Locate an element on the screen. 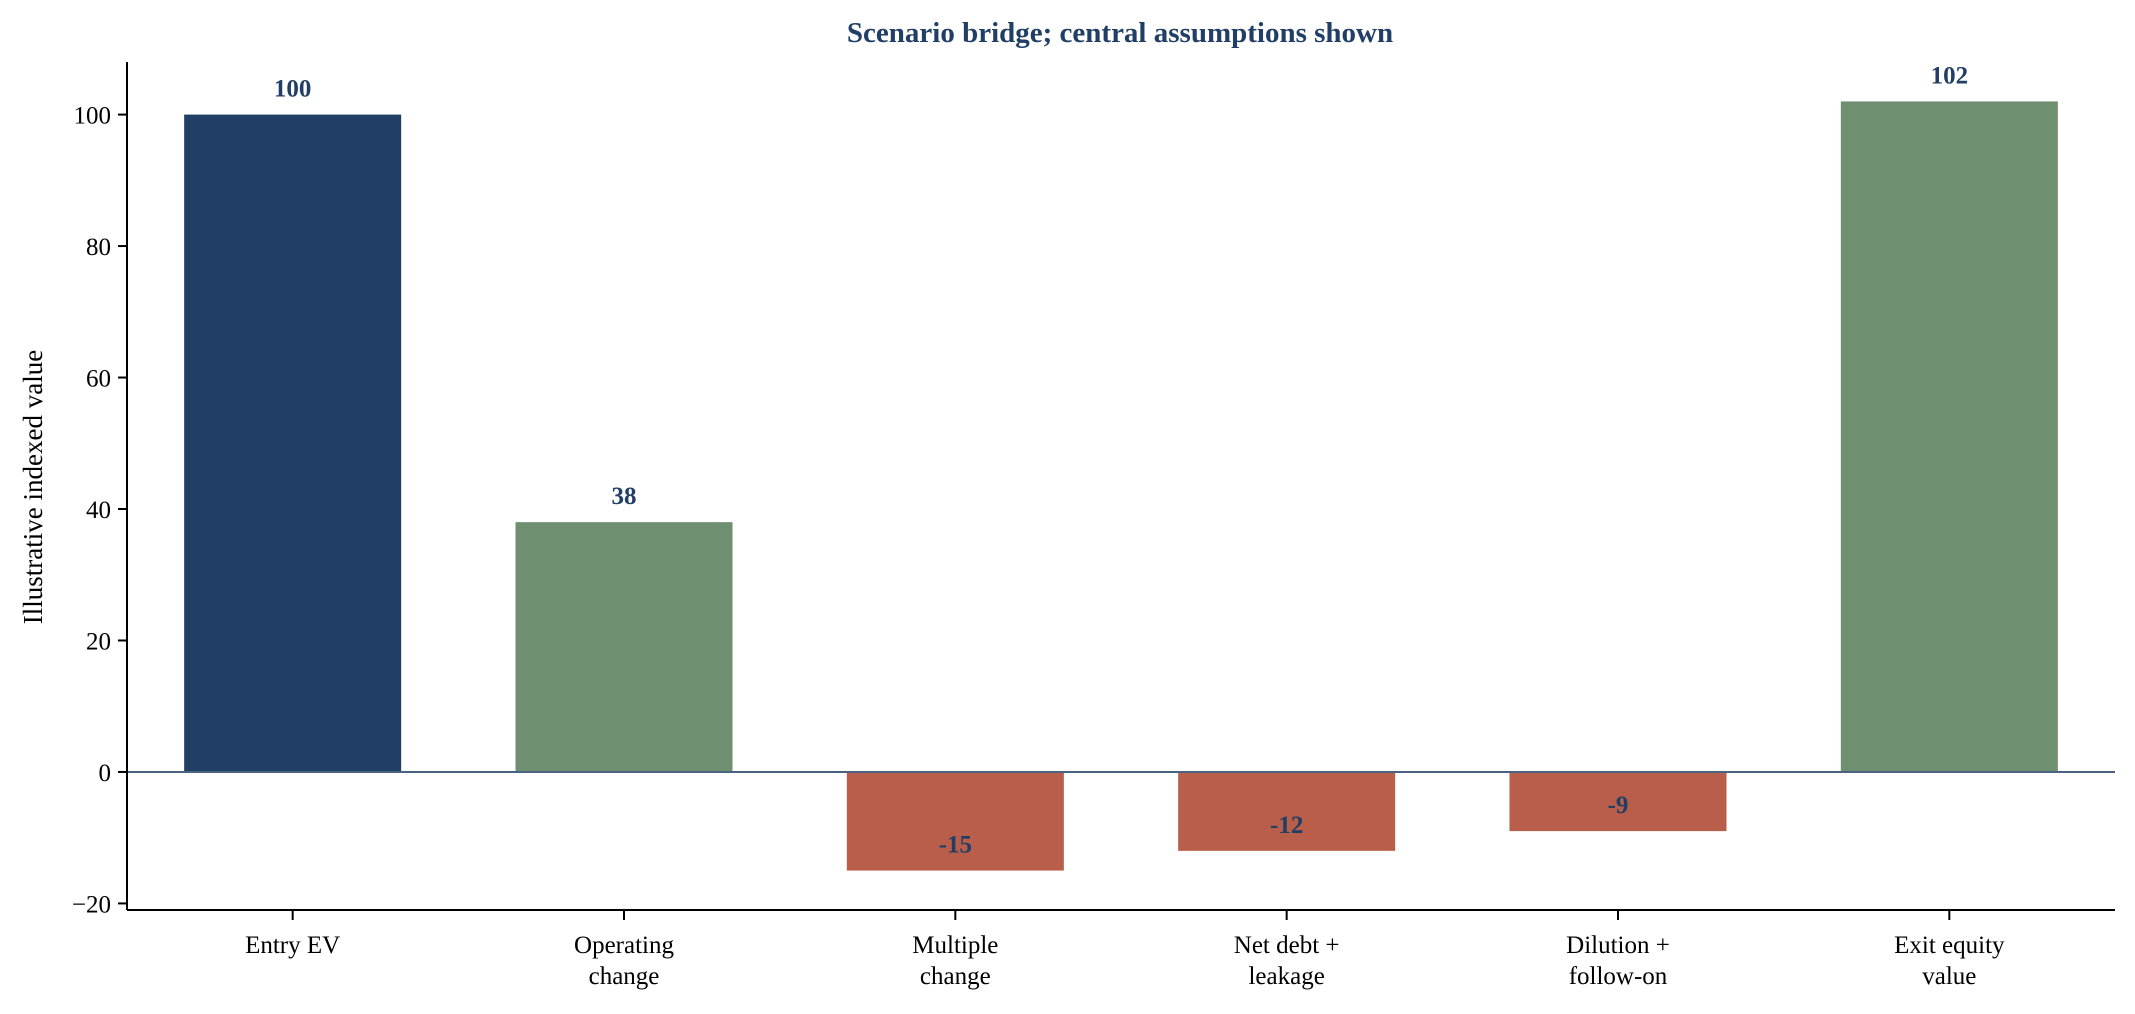 The width and height of the screenshot is (2135, 1014). x-tick-label: Multiple change is located at coordinates (955, 961).